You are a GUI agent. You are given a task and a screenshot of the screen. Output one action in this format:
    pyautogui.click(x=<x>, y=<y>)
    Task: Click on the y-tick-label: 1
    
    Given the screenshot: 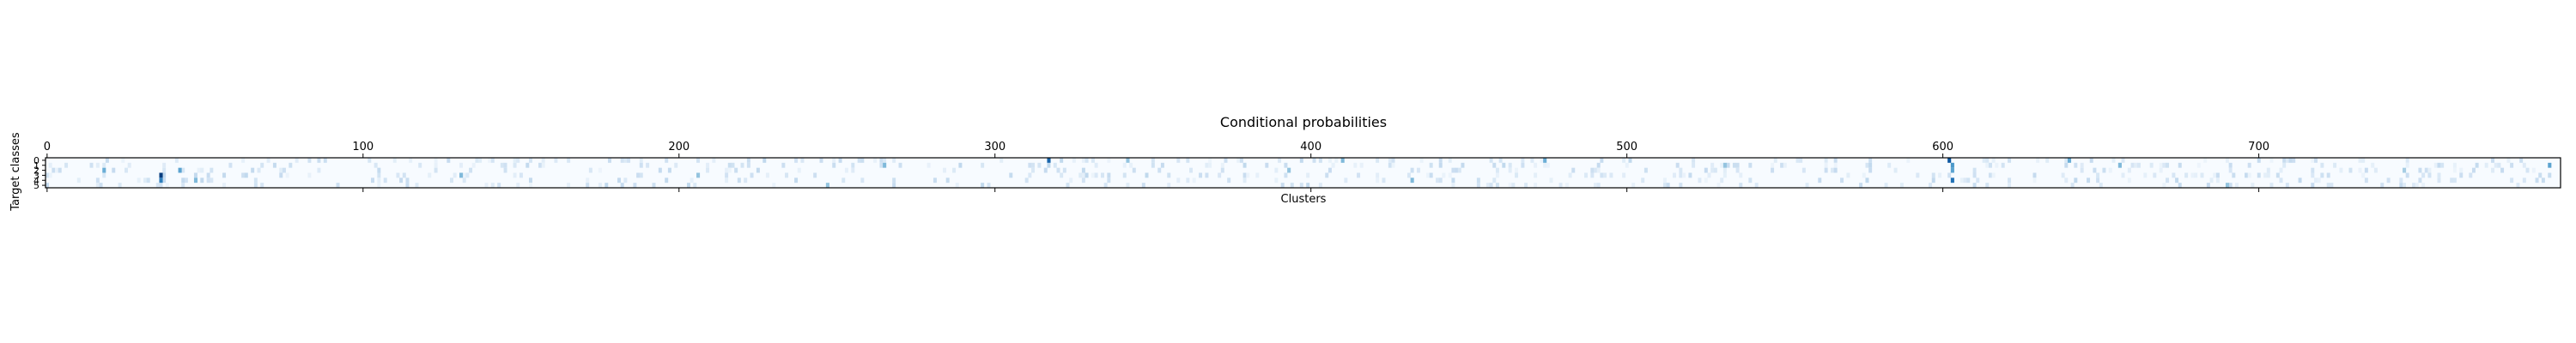 What is the action you would take?
    pyautogui.click(x=36, y=166)
    